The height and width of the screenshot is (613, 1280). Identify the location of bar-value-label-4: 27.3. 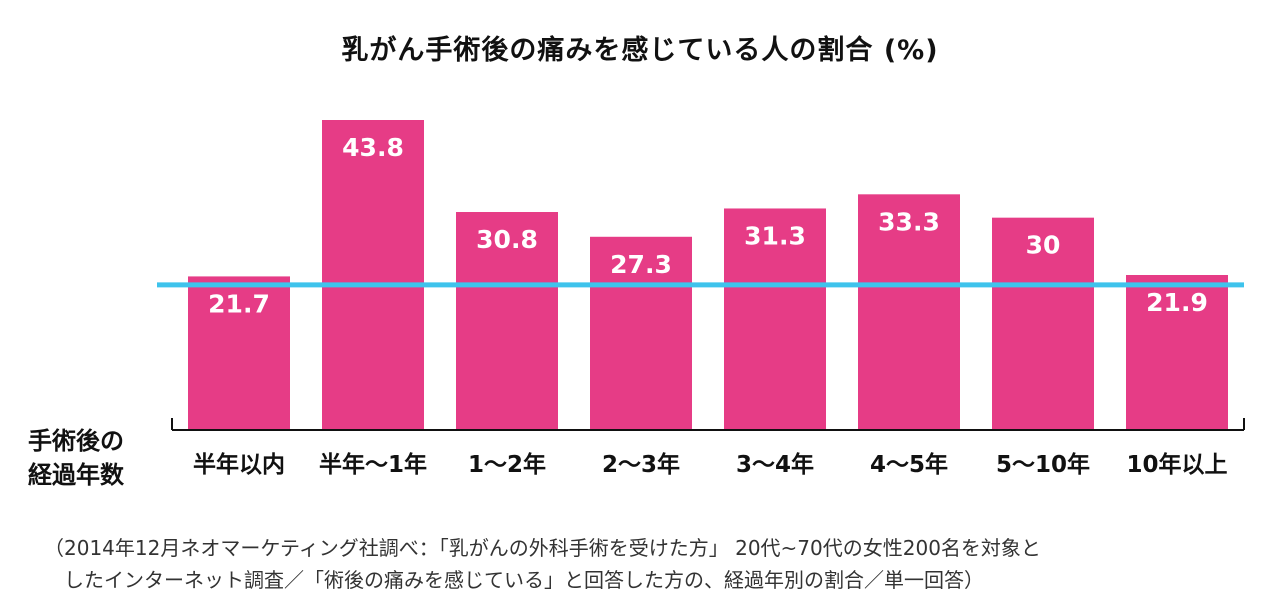
(641, 264).